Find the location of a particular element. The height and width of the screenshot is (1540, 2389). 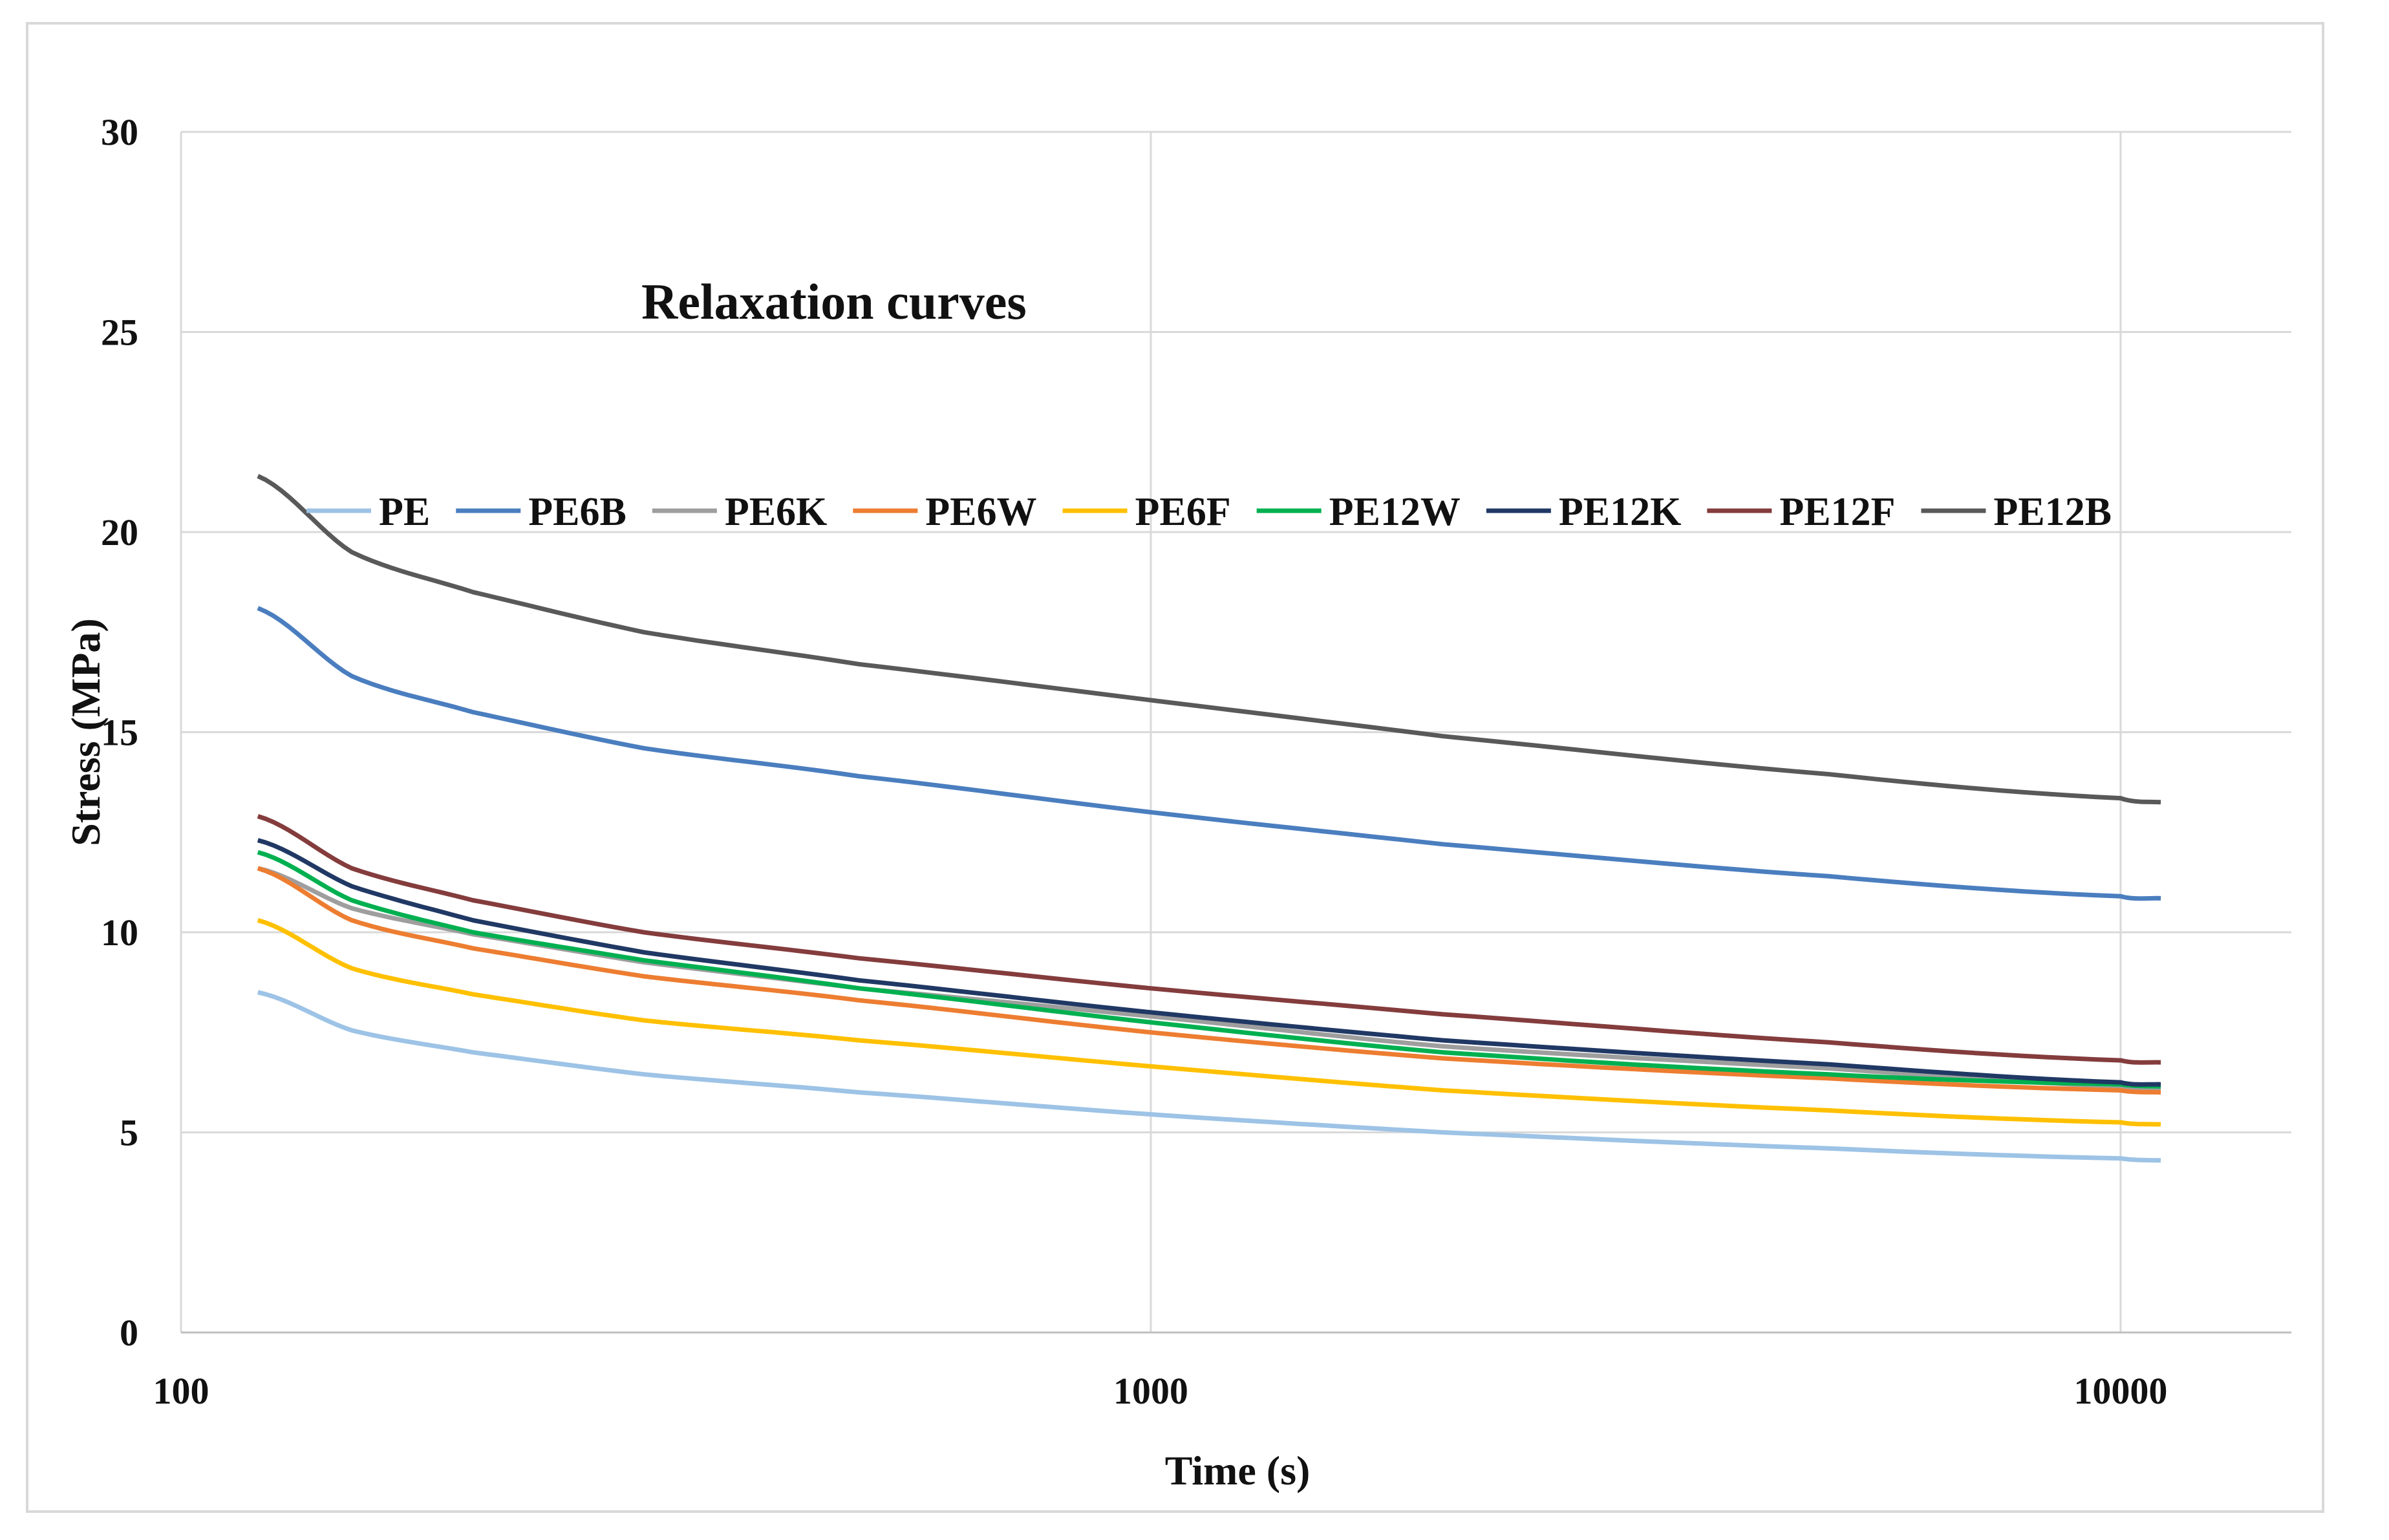

series-line-pe6w is located at coordinates (1209, 980).